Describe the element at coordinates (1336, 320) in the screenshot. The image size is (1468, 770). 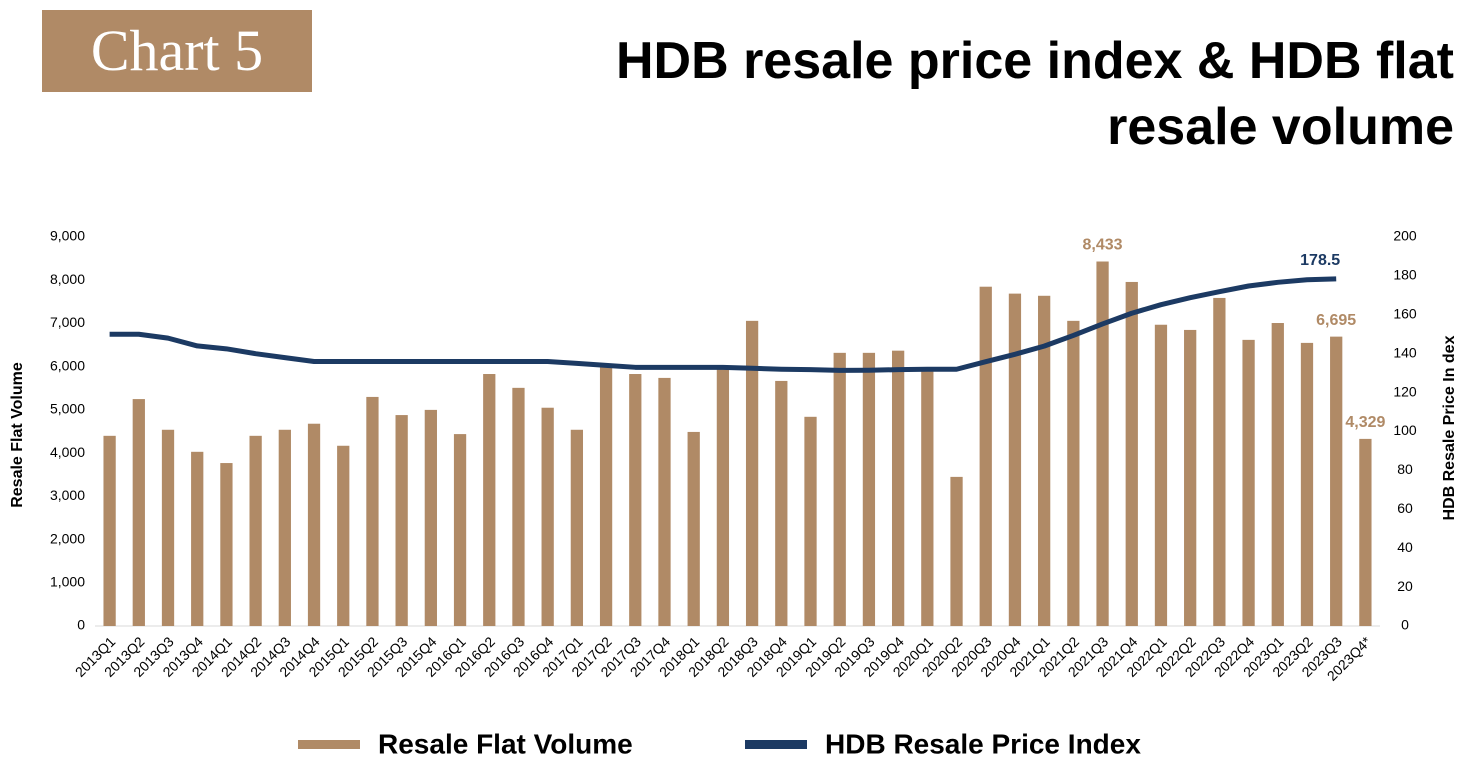
I see `data-label: 6,695` at that location.